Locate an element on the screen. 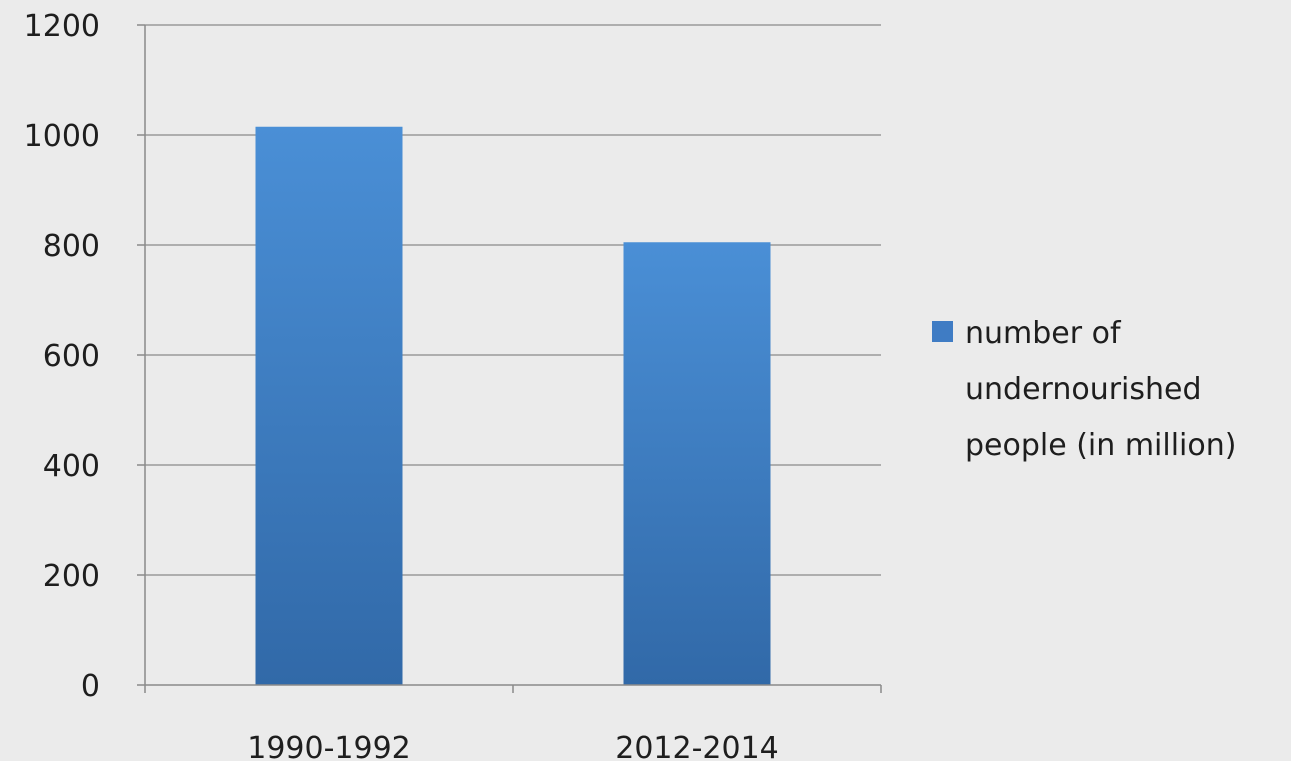 The image size is (1291, 761). legend-label-line: number of is located at coordinates (1043, 333).